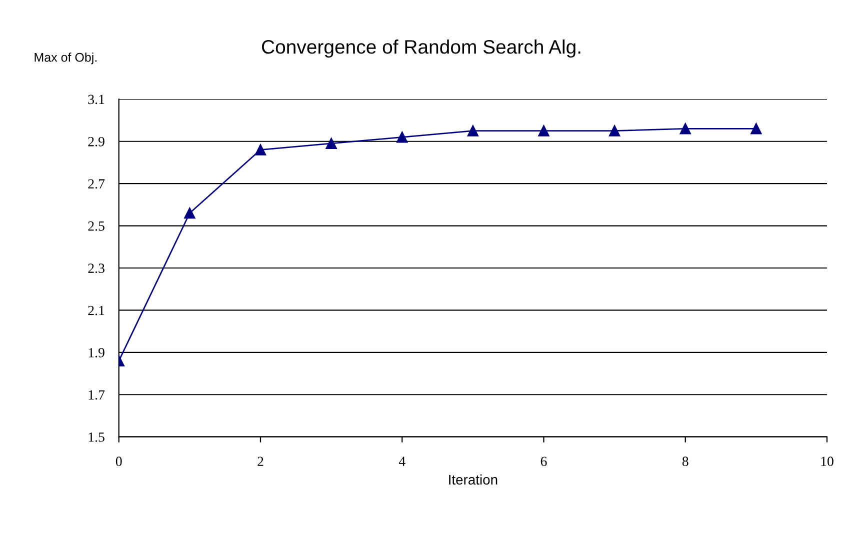 Image resolution: width=843 pixels, height=536 pixels. I want to click on y-tick-label: 1.7, so click(96, 395).